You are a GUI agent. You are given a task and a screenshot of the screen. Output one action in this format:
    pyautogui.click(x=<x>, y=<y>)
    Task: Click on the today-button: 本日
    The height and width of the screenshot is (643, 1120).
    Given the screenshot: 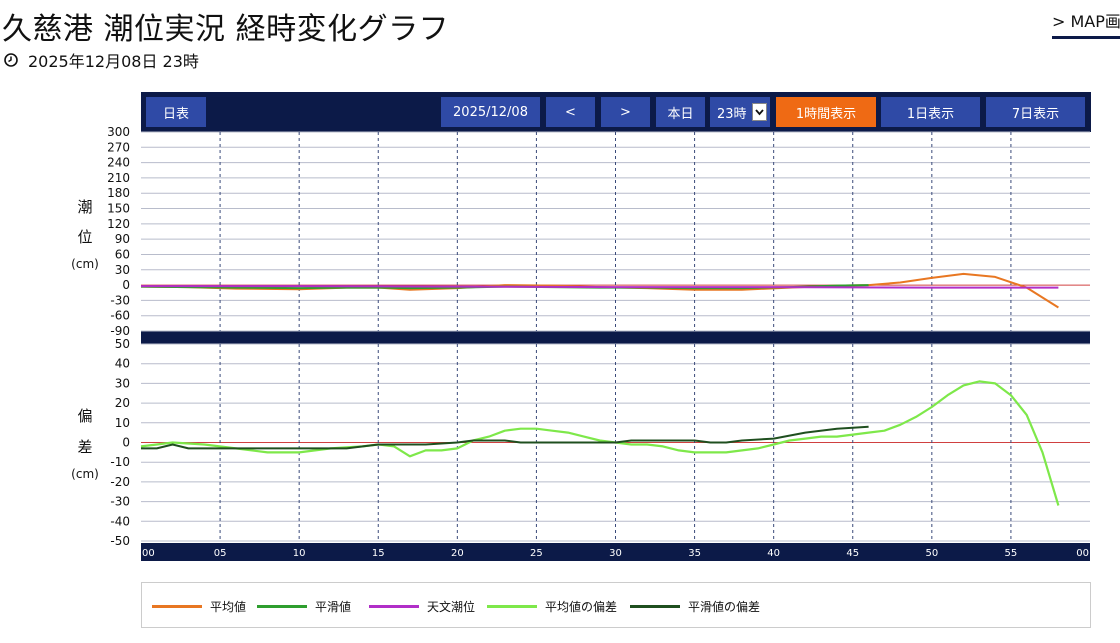 What is the action you would take?
    pyautogui.click(x=680, y=112)
    